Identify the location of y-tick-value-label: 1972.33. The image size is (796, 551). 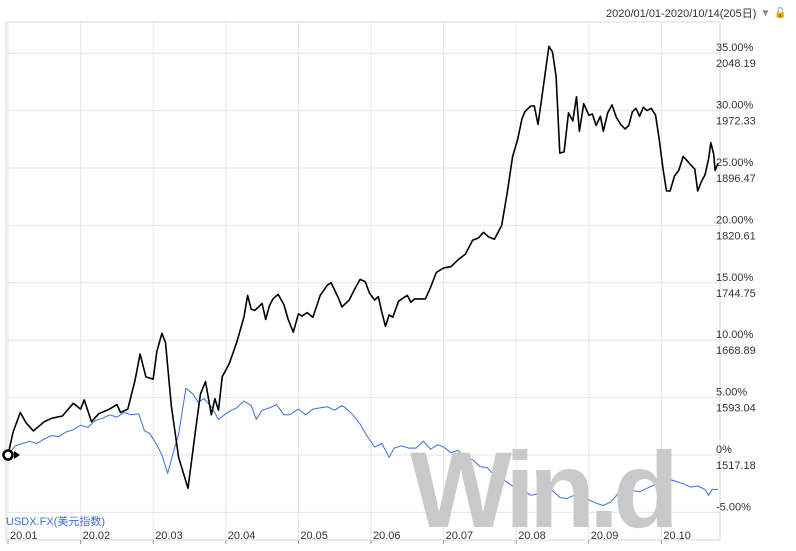
(736, 122).